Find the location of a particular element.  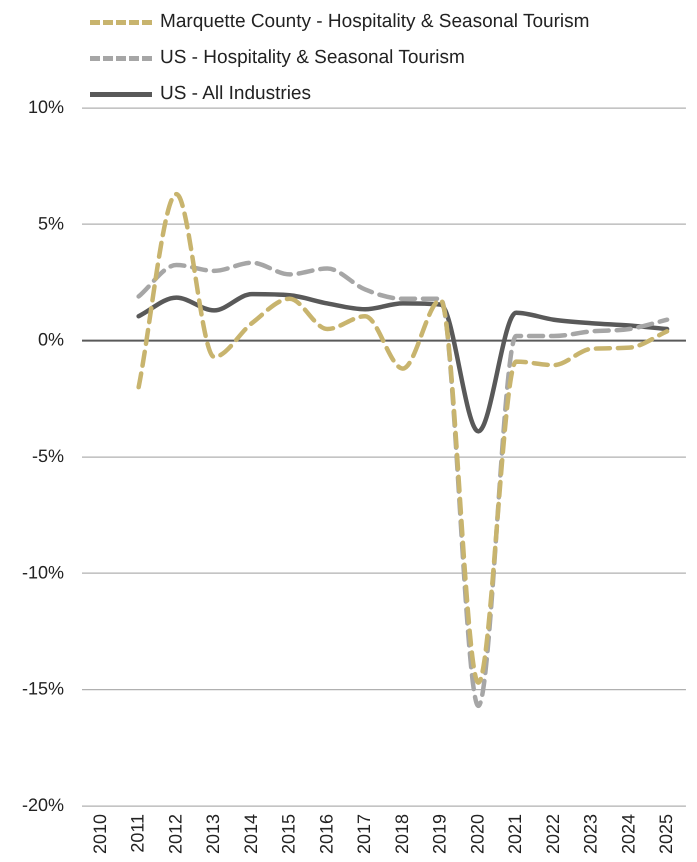

x-tick-label: 2017 is located at coordinates (364, 834).